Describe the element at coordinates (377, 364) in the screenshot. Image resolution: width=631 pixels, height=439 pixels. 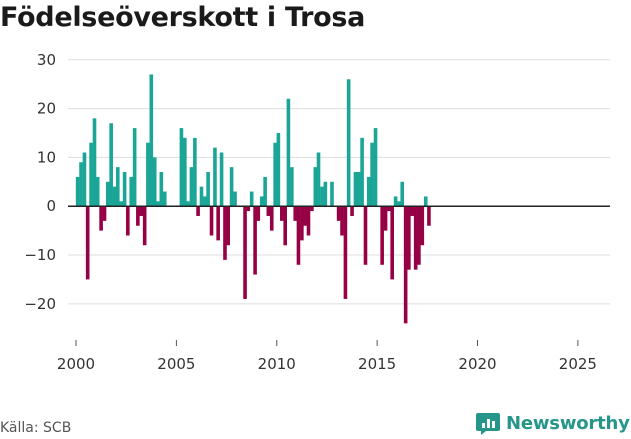
I see `x-tick-label: 2015` at that location.